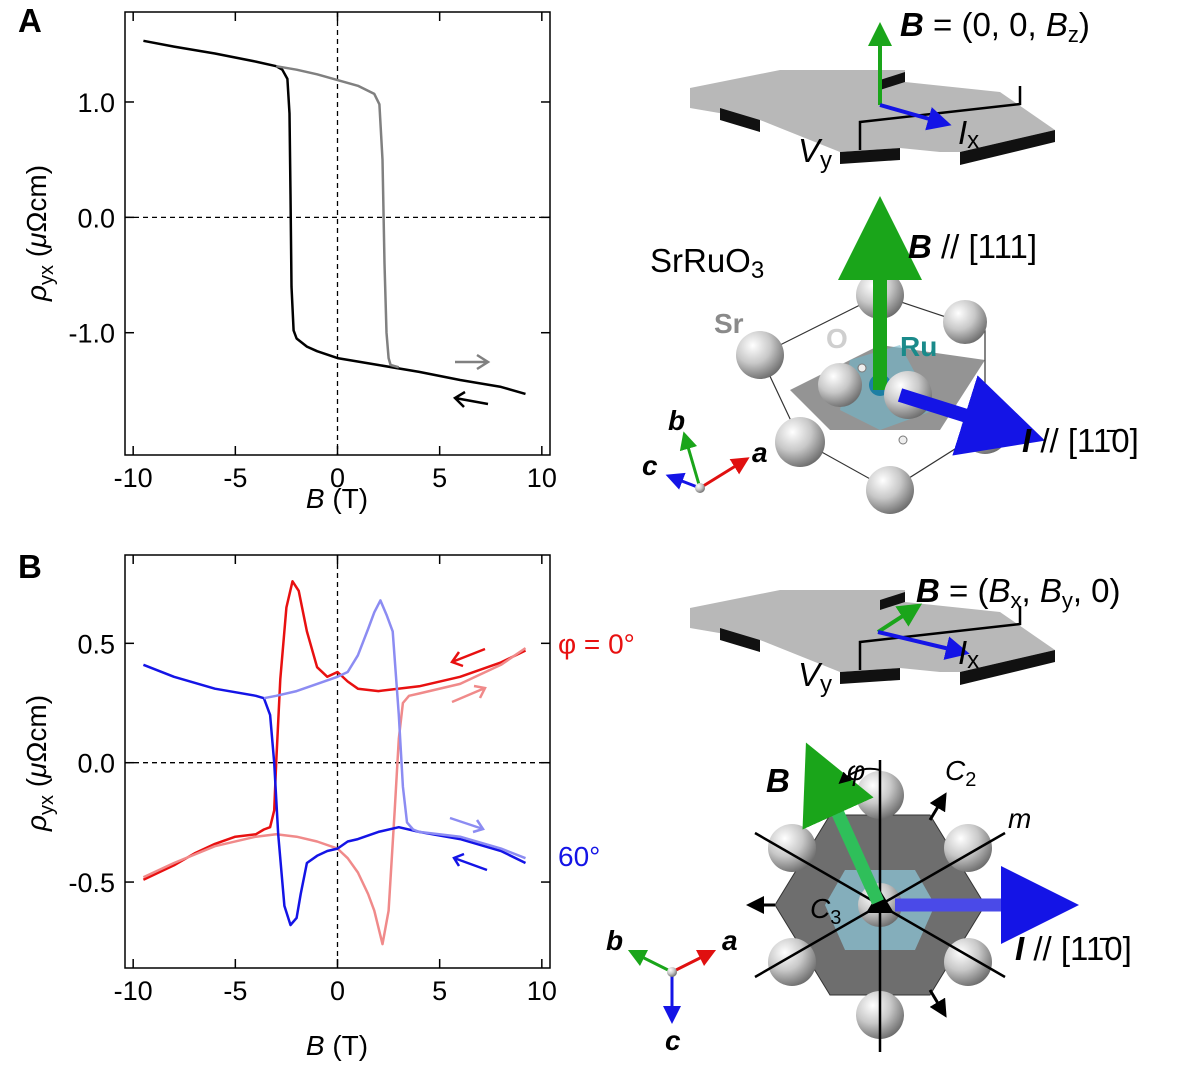 This screenshot has height=1067, width=1185. Describe the element at coordinates (1018, 592) in the screenshot. I see `field-label: B = (Bx, By, 0)` at that location.